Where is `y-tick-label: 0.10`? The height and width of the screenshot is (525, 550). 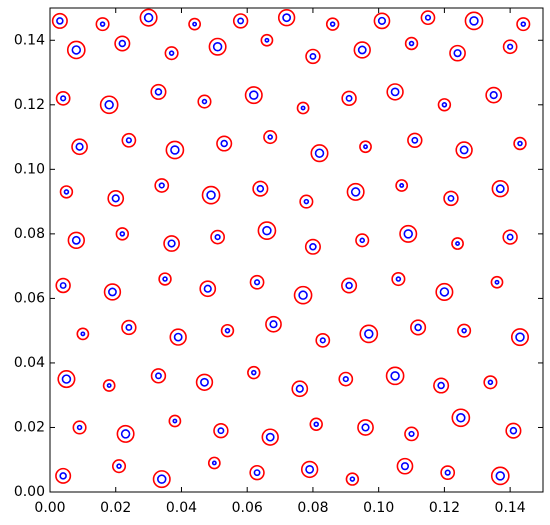
y-tick-label: 0.10 is located at coordinates (29, 169).